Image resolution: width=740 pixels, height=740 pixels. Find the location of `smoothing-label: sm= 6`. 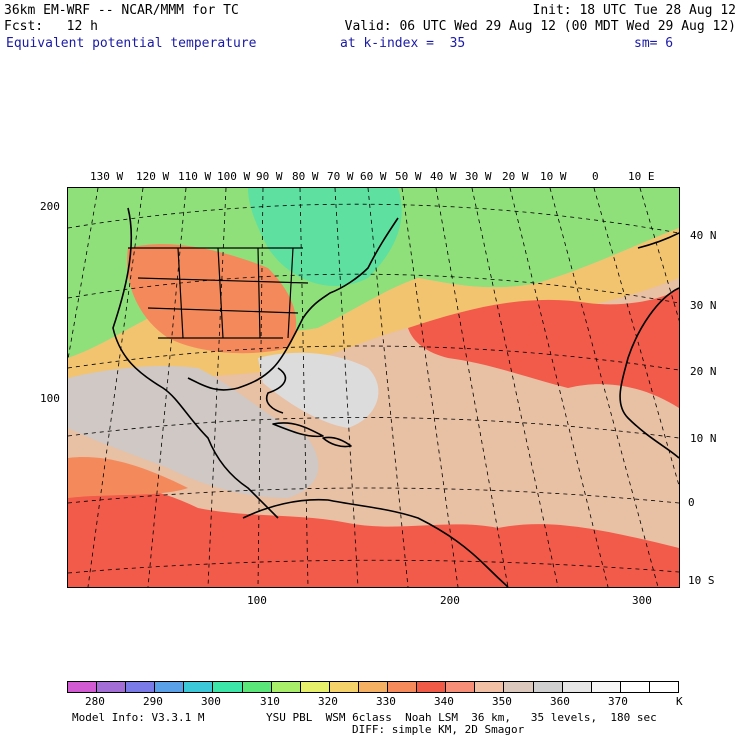

smoothing-label: sm= 6 is located at coordinates (654, 43).